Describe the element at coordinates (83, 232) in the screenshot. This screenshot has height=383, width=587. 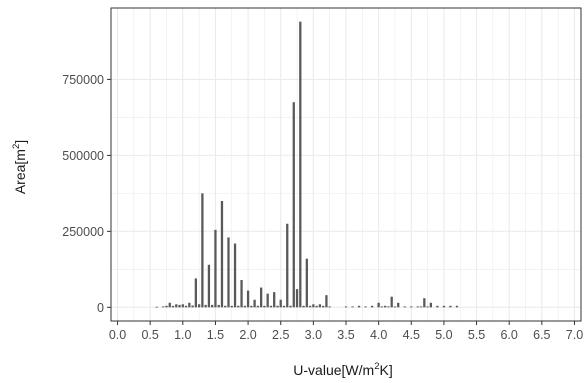
I see `y-tick-label: 250000` at that location.